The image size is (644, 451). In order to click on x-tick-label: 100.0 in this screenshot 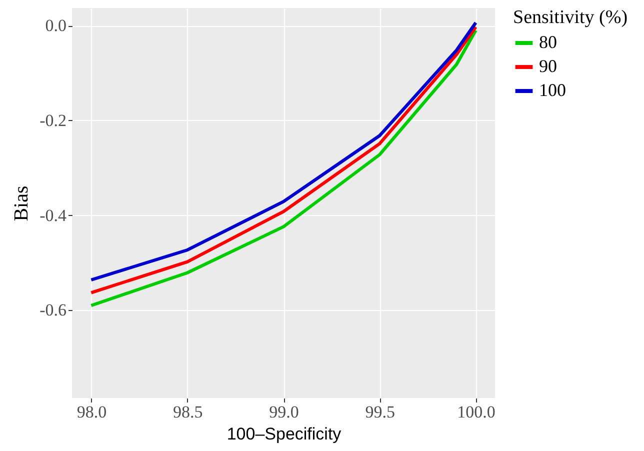, I will do `click(476, 412)`.